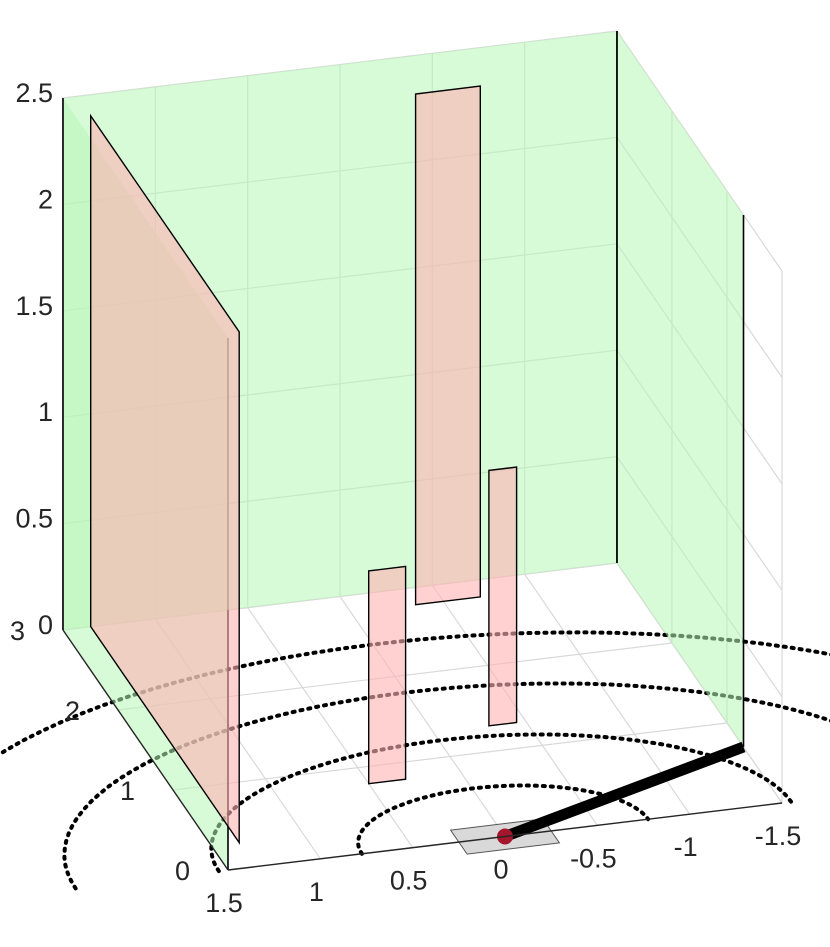 This screenshot has width=830, height=947. Describe the element at coordinates (45, 625) in the screenshot. I see `z-tick-label: 0` at that location.